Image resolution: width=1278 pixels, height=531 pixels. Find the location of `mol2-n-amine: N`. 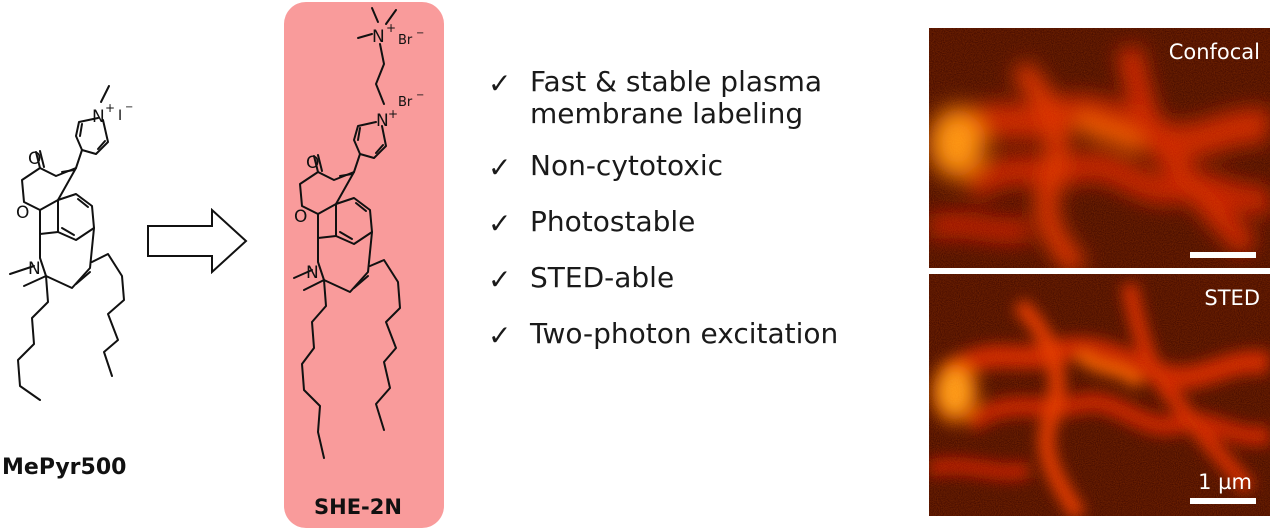

mol2-n-amine: N is located at coordinates (312, 273).